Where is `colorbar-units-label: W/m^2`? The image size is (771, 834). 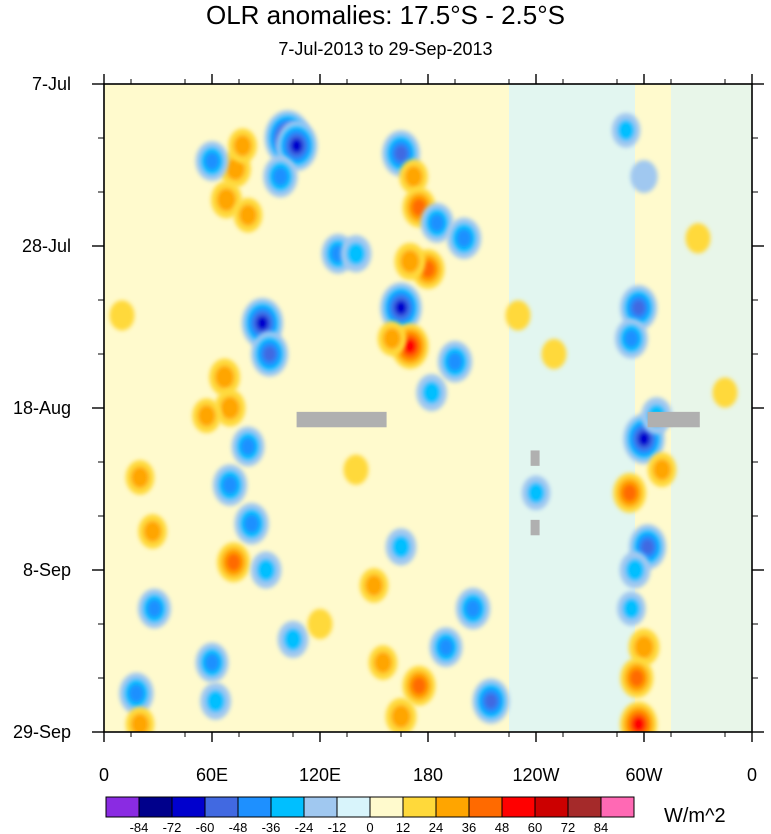
colorbar-units-label: W/m^2 is located at coordinates (695, 816).